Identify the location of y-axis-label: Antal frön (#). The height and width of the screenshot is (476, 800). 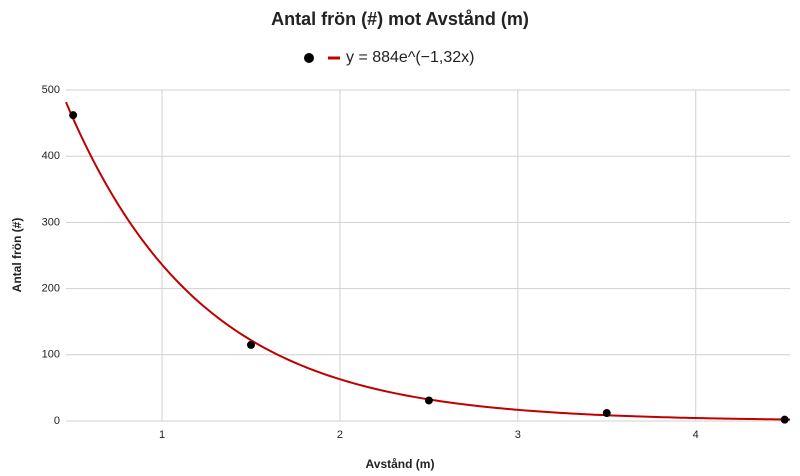
(17, 255).